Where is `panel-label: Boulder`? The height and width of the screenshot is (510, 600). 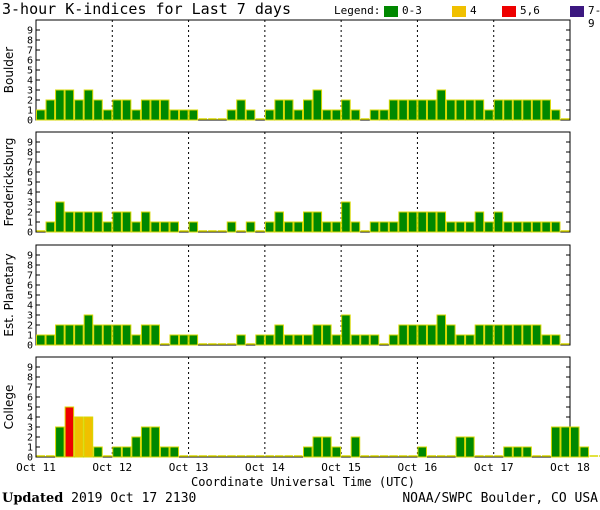 panel-label: Boulder is located at coordinates (9, 70).